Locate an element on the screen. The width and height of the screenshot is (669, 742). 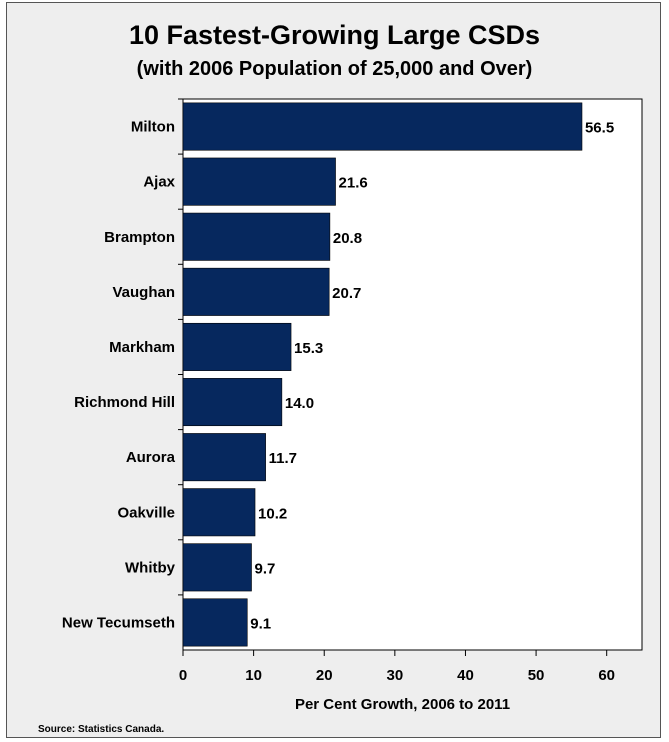
data-label: 14.0 is located at coordinates (299, 403).